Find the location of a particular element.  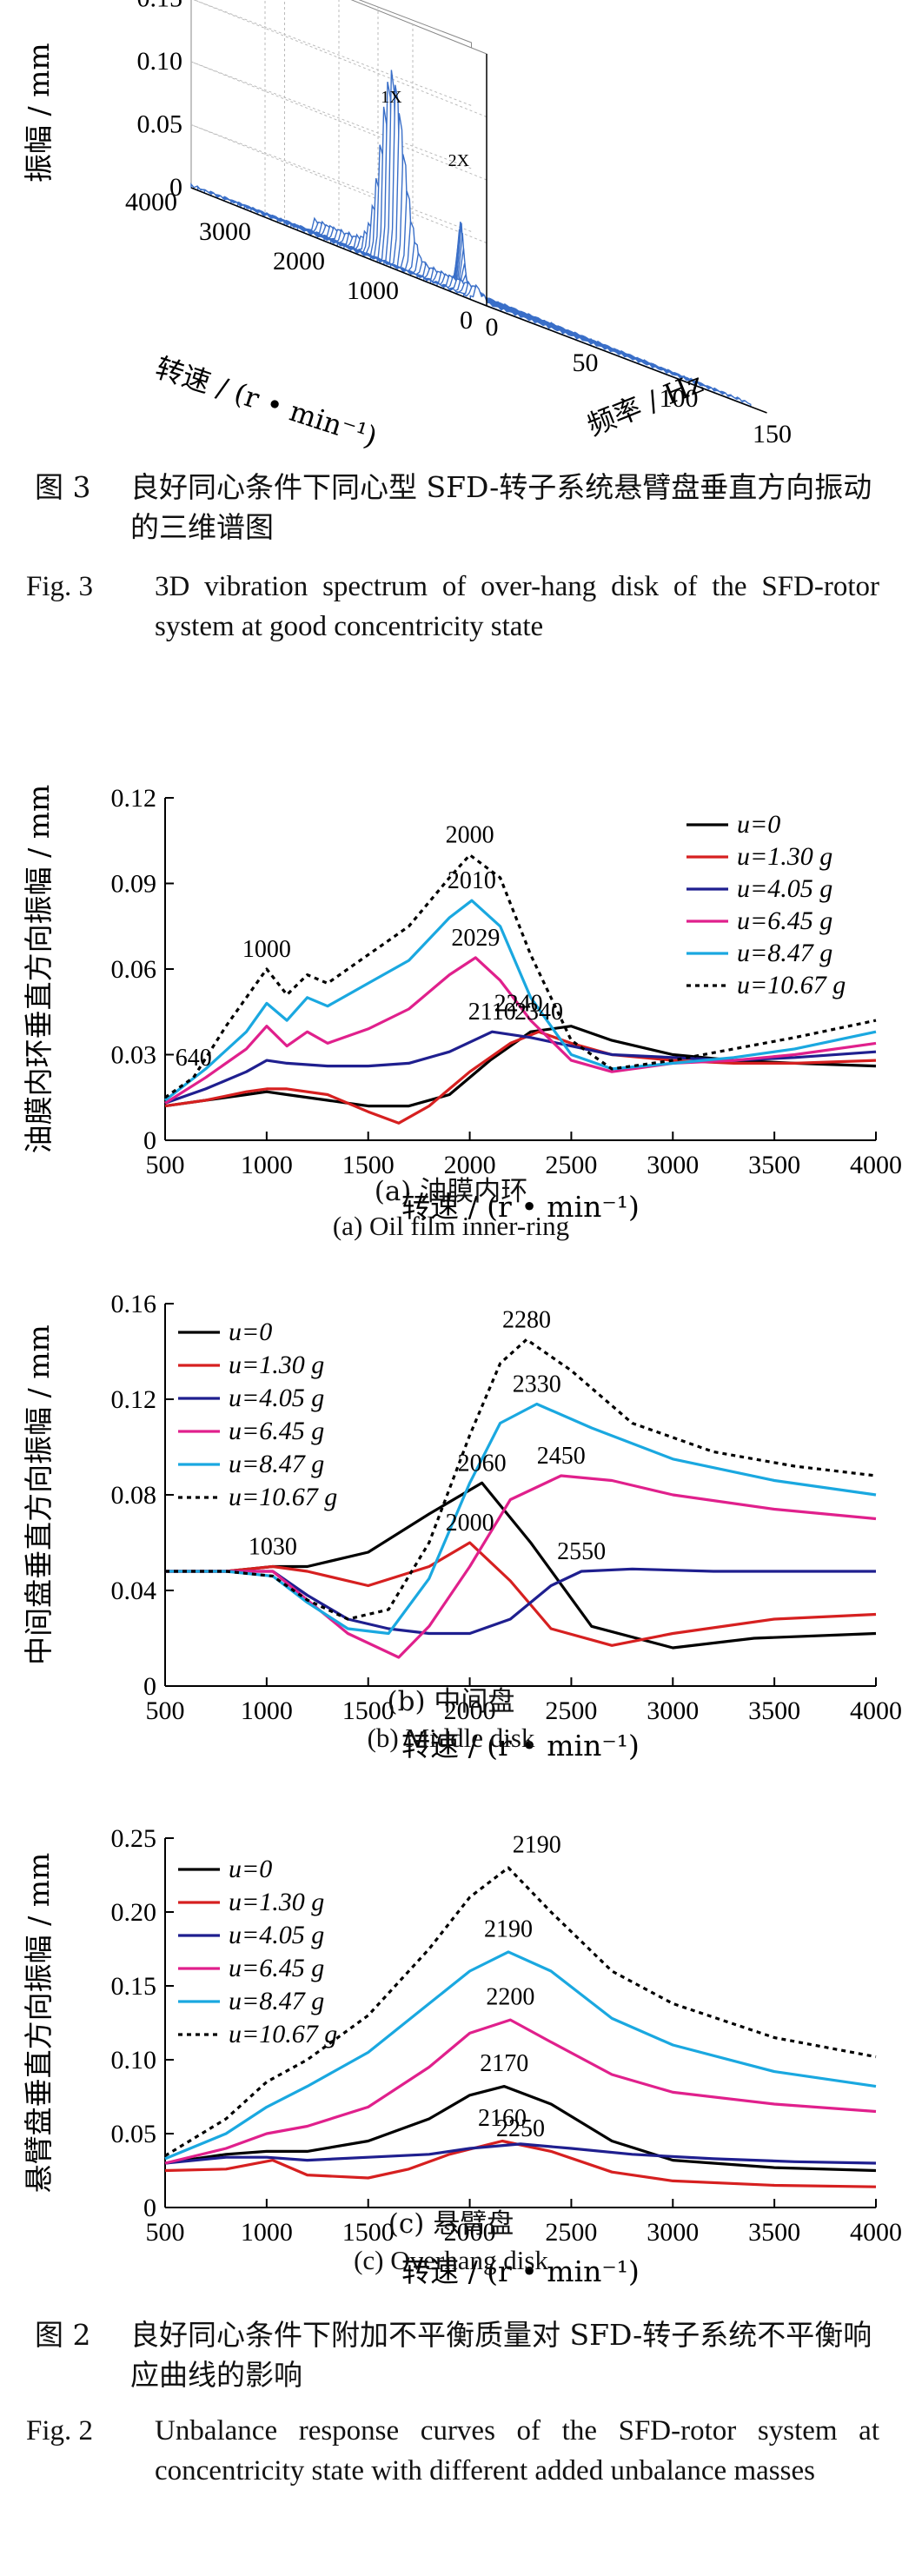

chart-c-y-tick-label: 0.05 is located at coordinates (134, 2134).